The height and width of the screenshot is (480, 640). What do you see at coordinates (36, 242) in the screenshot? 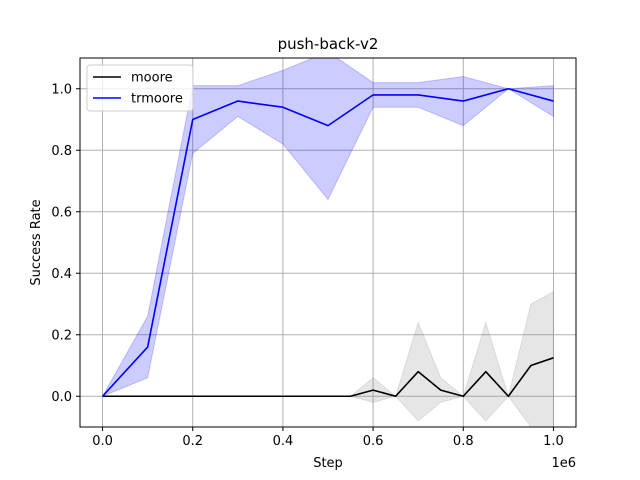
I see `y-axis-label: Success Rate` at bounding box center [36, 242].